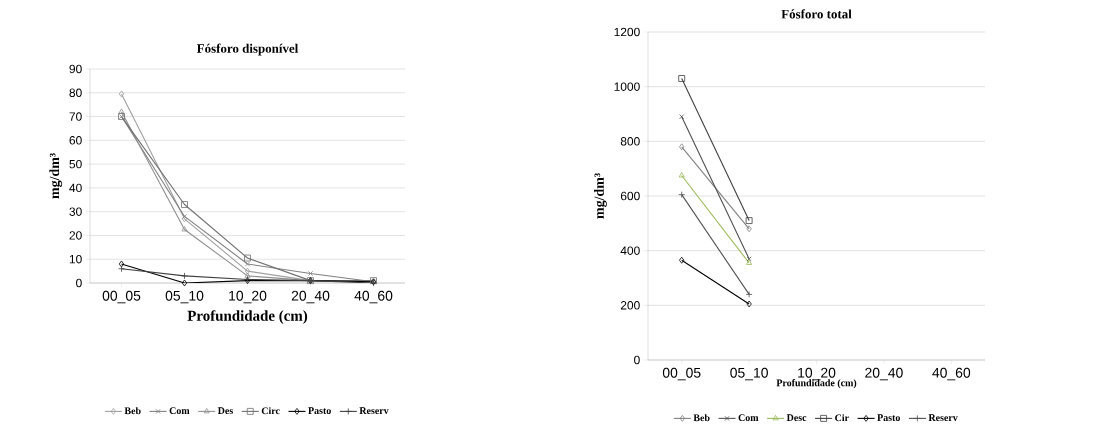 The image size is (1113, 432). I want to click on y-tick-label: 800, so click(630, 141).